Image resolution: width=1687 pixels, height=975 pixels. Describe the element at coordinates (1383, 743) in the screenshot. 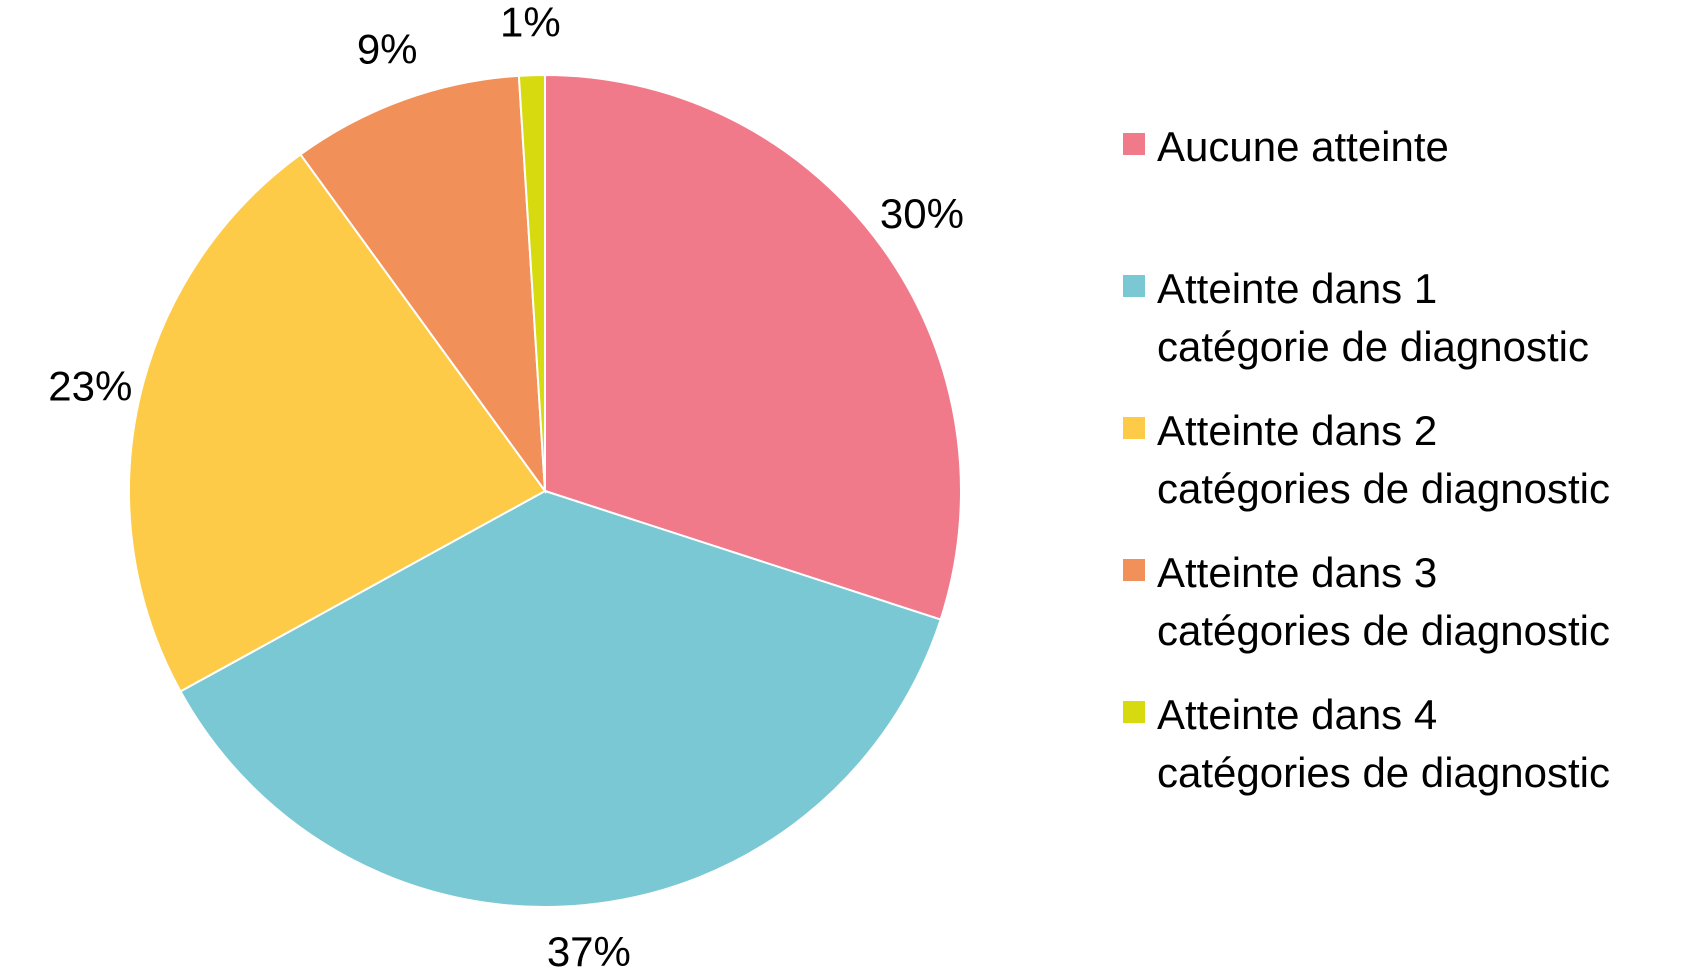

I see `legend-label: Atteinte dans 4 catégories de diagnostic` at that location.